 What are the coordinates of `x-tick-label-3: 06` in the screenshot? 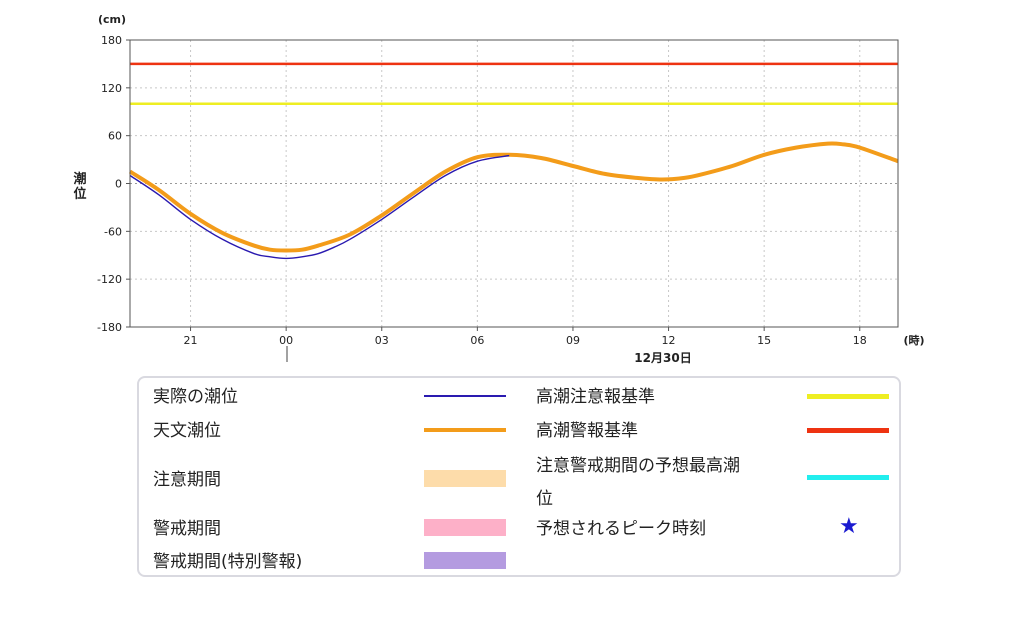 It's located at (477, 340).